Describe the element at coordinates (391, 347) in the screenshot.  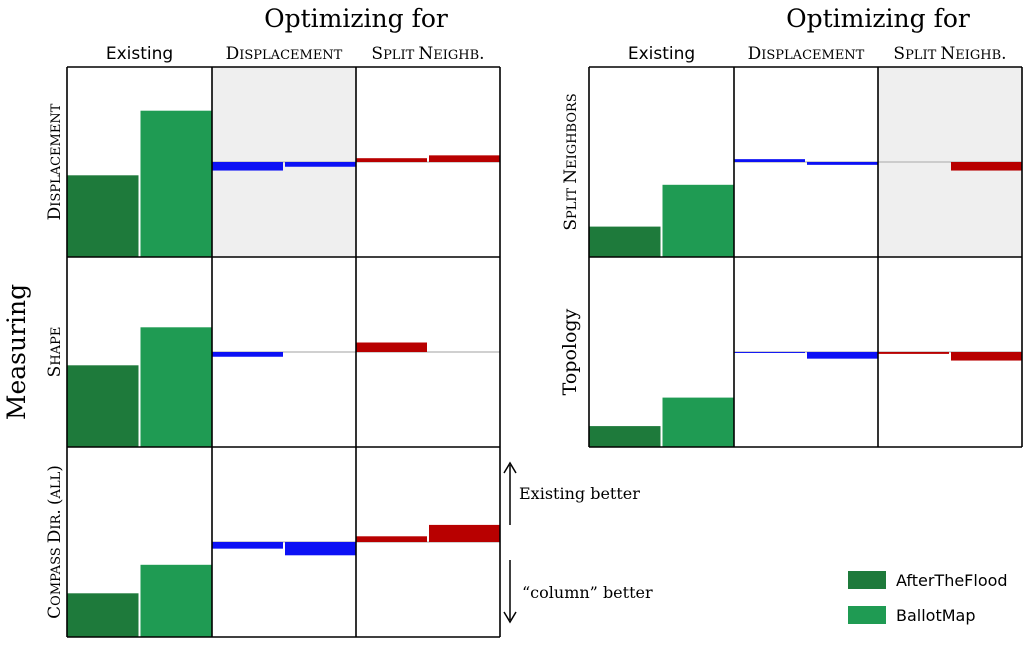
I see `panel1-bar-split-neighb-aftertheflood-shape` at that location.